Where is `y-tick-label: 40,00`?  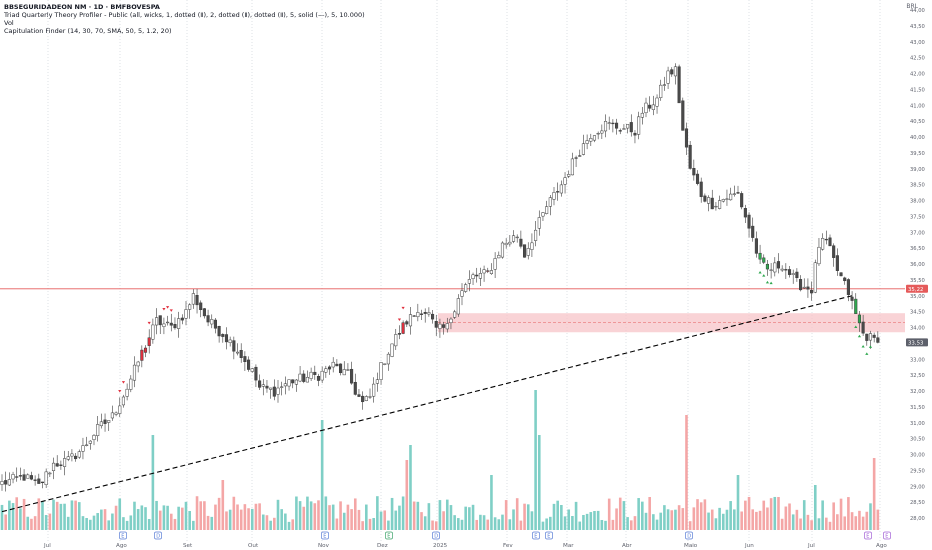
y-tick-label: 40,00 is located at coordinates (917, 138).